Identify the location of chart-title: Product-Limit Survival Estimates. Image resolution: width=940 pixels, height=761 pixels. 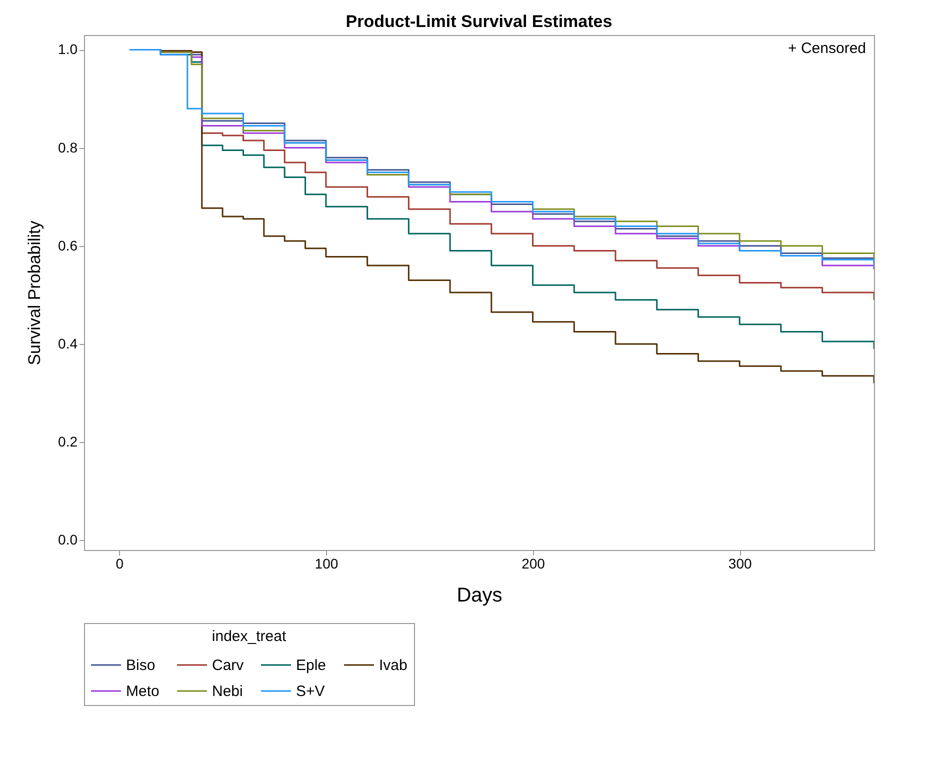
(479, 21).